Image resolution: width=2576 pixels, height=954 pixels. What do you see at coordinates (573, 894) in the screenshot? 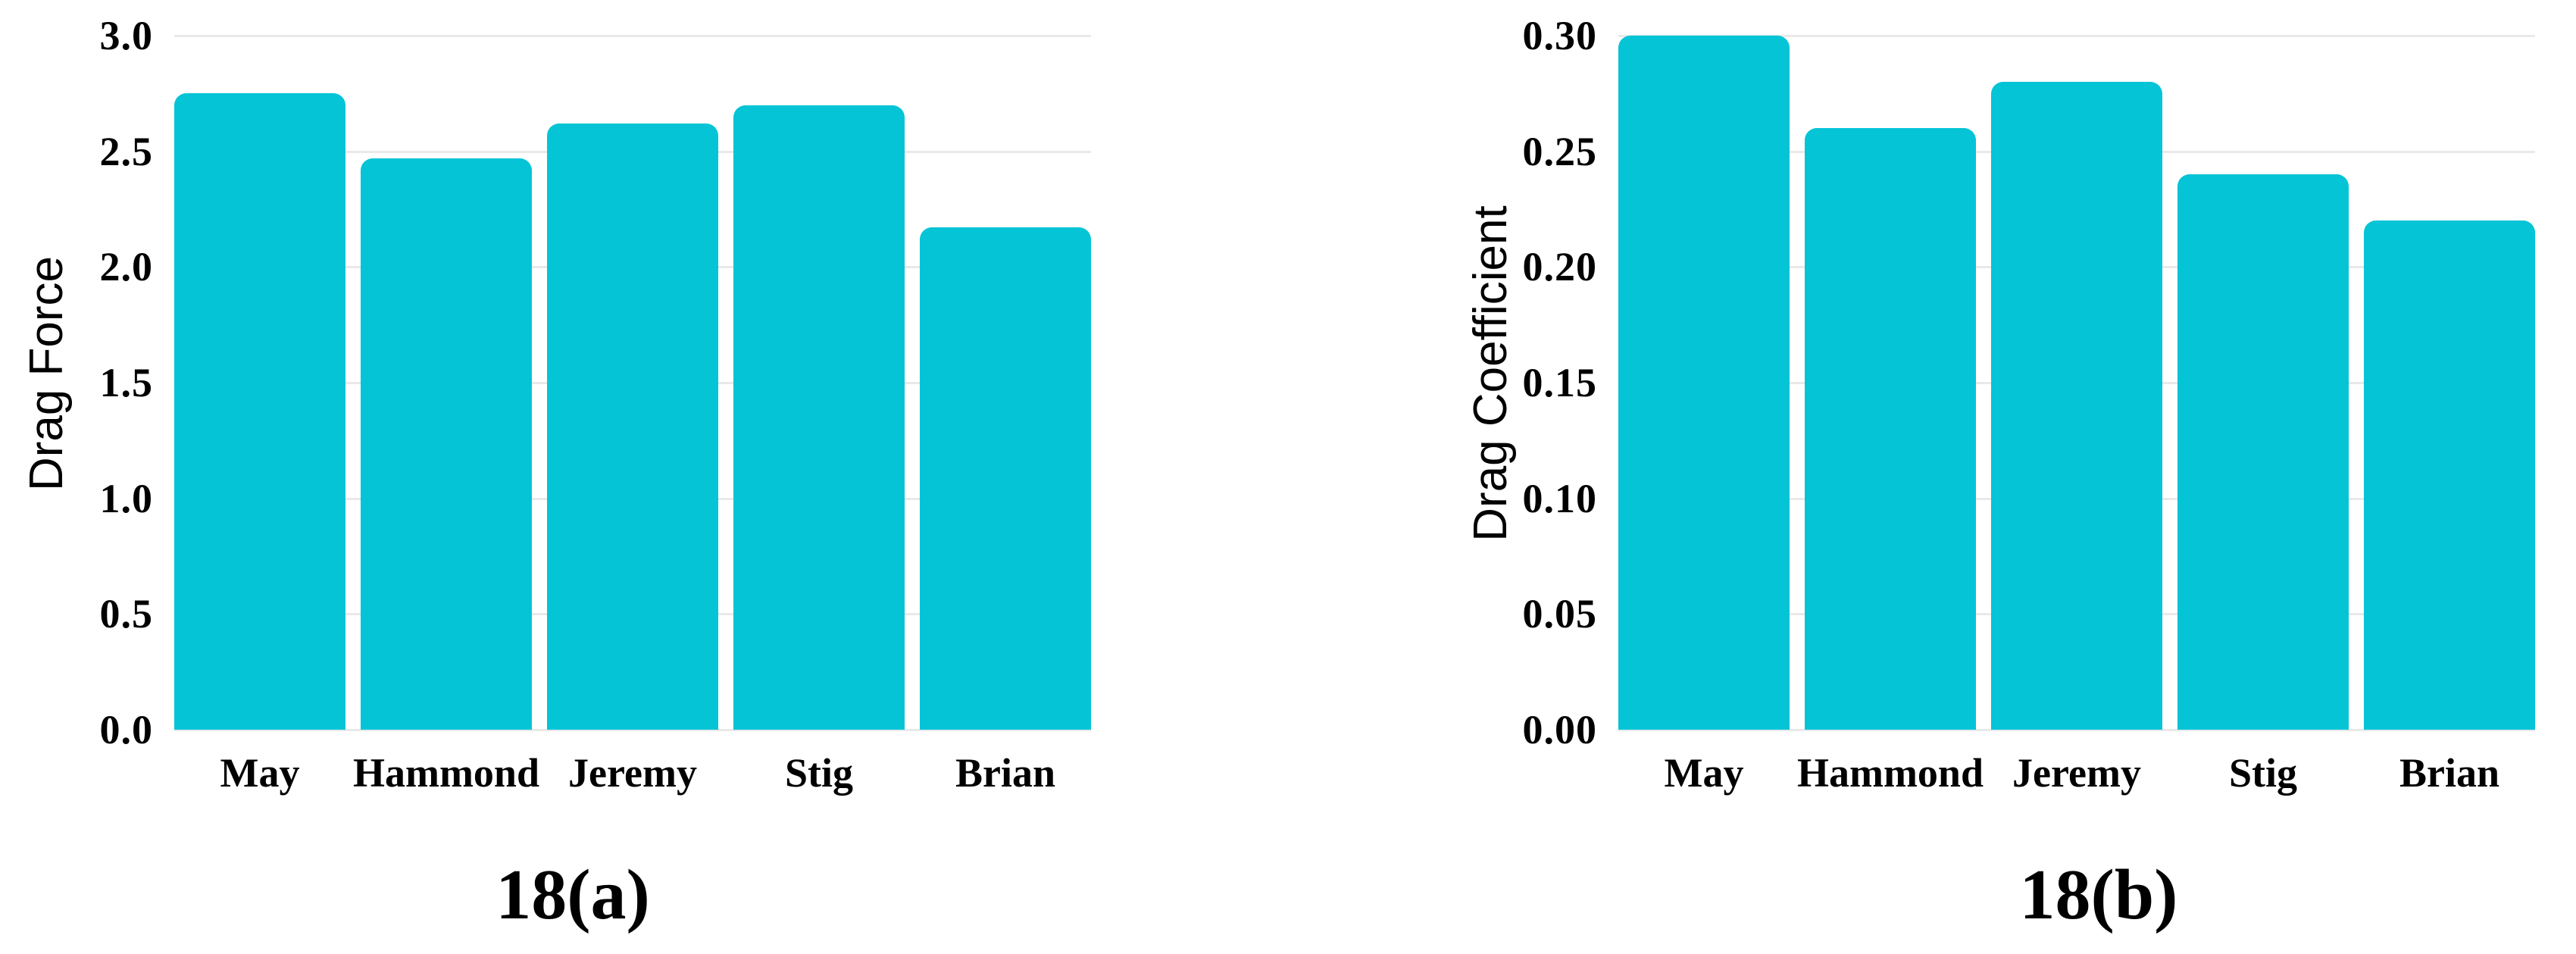
I see `subfigure-caption-a: 18(a)` at bounding box center [573, 894].